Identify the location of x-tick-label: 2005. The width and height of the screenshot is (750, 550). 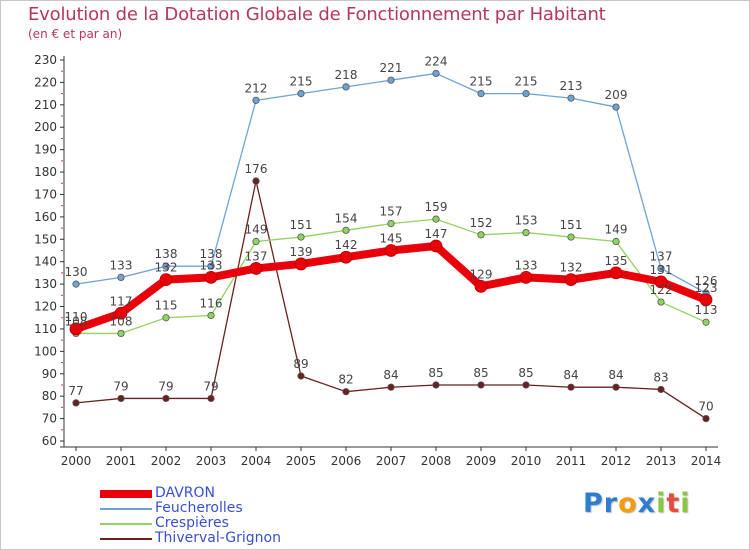
(301, 461).